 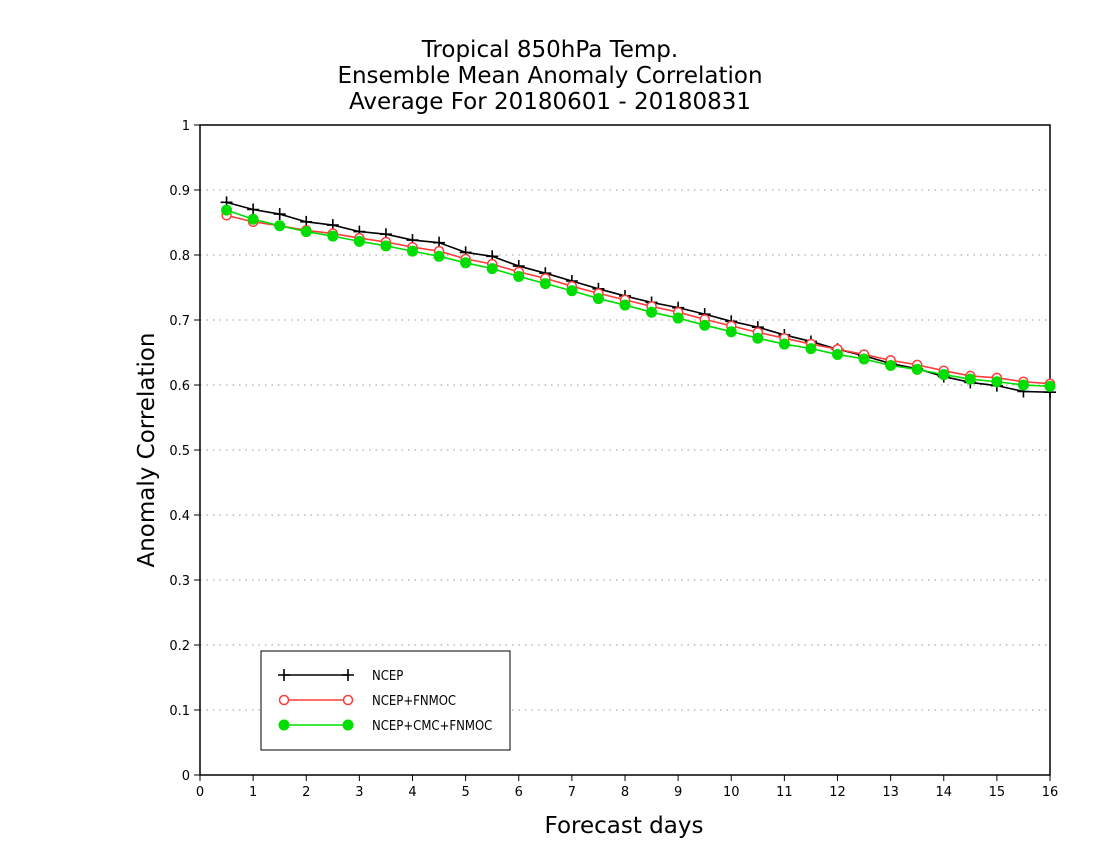 What do you see at coordinates (572, 792) in the screenshot?
I see `x-tick-label: 7` at bounding box center [572, 792].